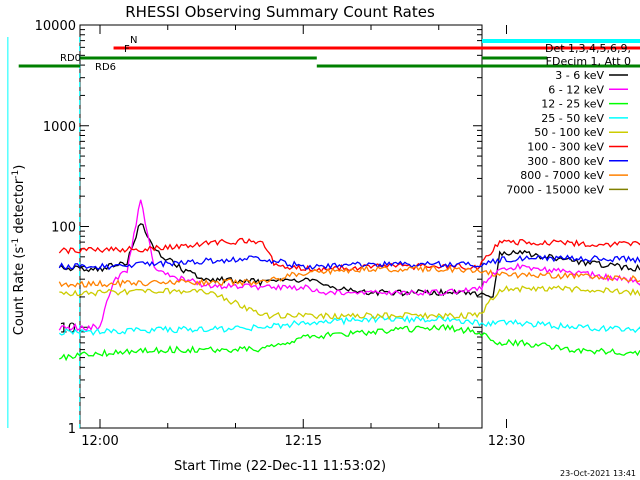 Image resolution: width=640 pixels, height=480 pixels. Describe the element at coordinates (565, 147) in the screenshot. I see `legend-label: 100 - 300 keV` at that location.